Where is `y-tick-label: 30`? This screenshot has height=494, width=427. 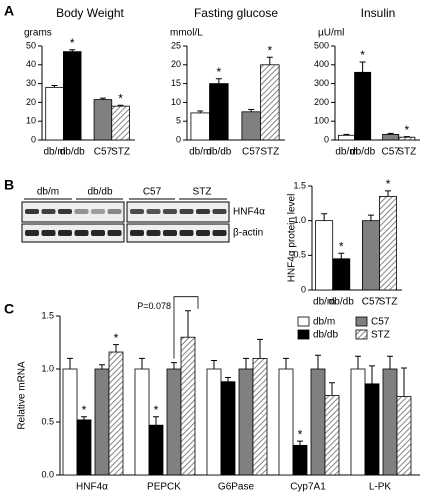 y-tick-label: 30 is located at coordinates (31, 83).